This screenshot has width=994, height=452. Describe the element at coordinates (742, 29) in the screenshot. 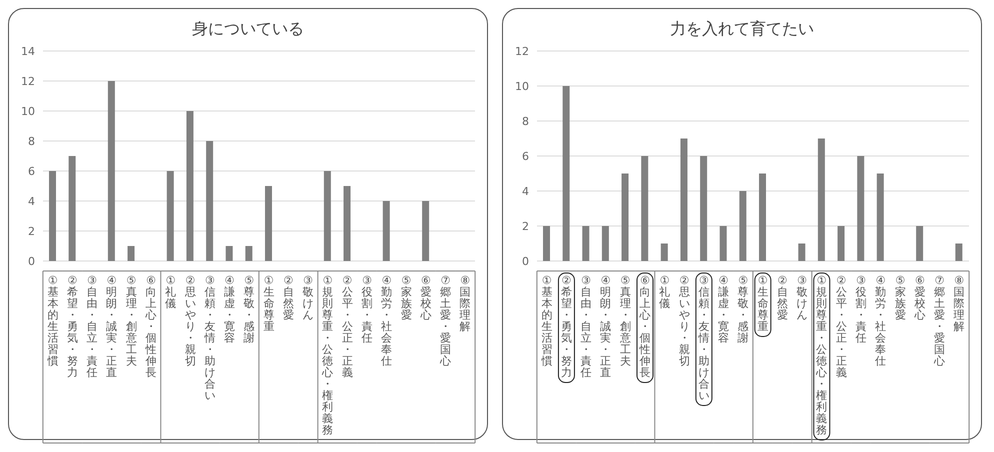

I see `chart-title: 力を入れて育てたい` at that location.